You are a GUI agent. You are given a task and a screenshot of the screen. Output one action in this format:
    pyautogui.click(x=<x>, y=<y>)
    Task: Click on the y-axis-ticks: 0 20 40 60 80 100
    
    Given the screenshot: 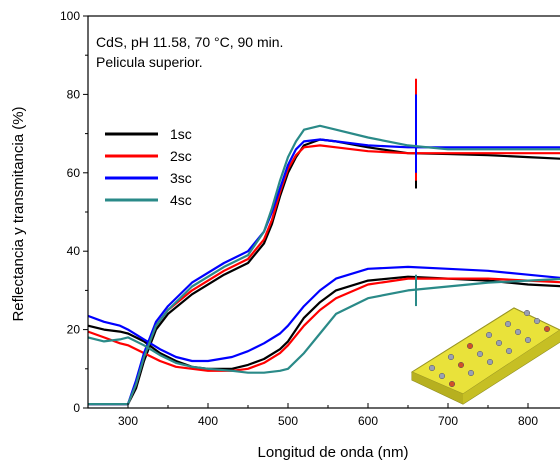 What is the action you would take?
    pyautogui.click(x=74, y=212)
    